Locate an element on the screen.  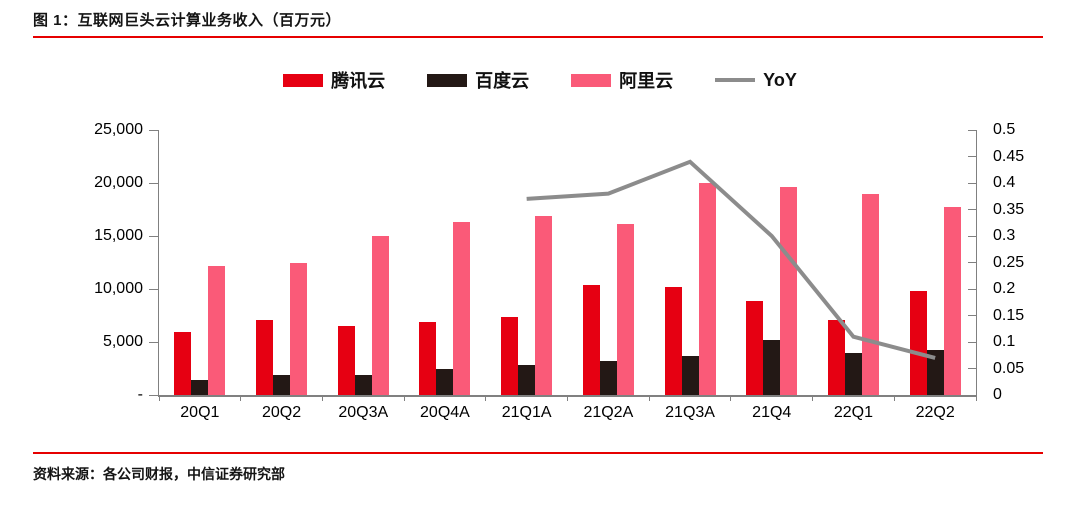
source-rule is located at coordinates (538, 453).